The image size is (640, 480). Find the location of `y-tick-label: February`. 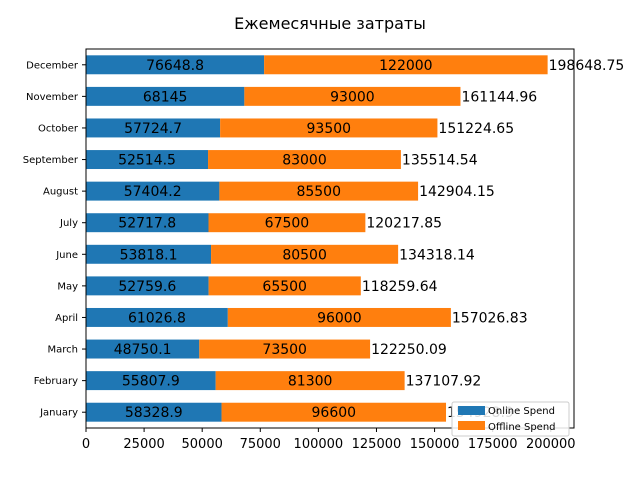

y-tick-label: February is located at coordinates (56, 381).